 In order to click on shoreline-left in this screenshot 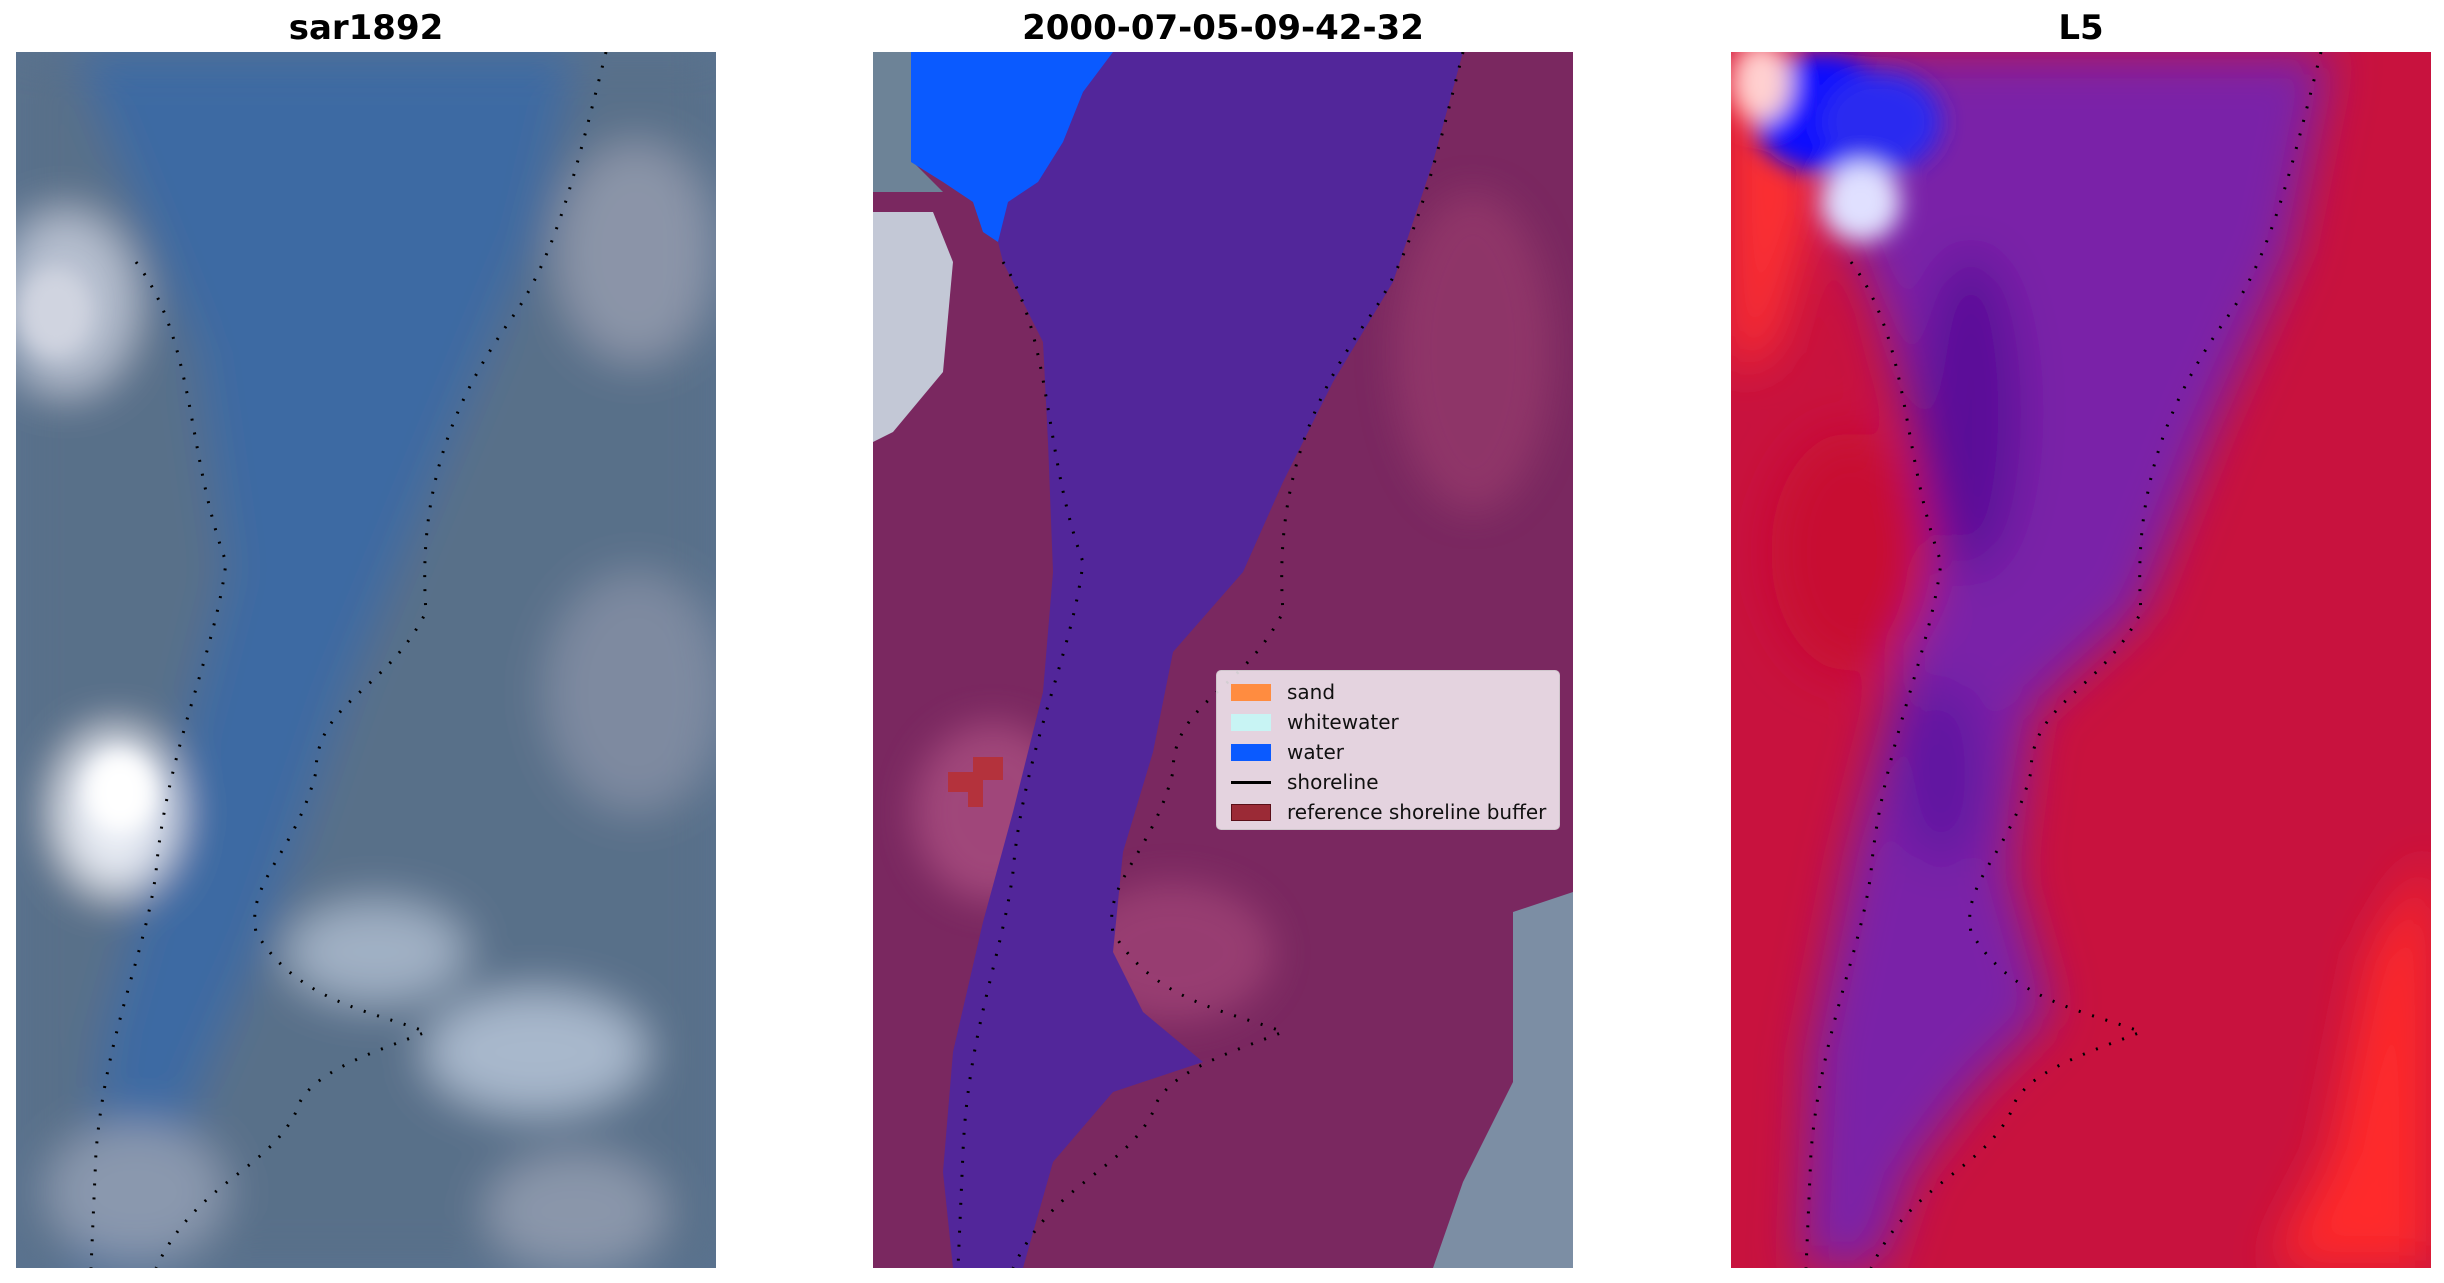, I will do `click(158, 764)`.